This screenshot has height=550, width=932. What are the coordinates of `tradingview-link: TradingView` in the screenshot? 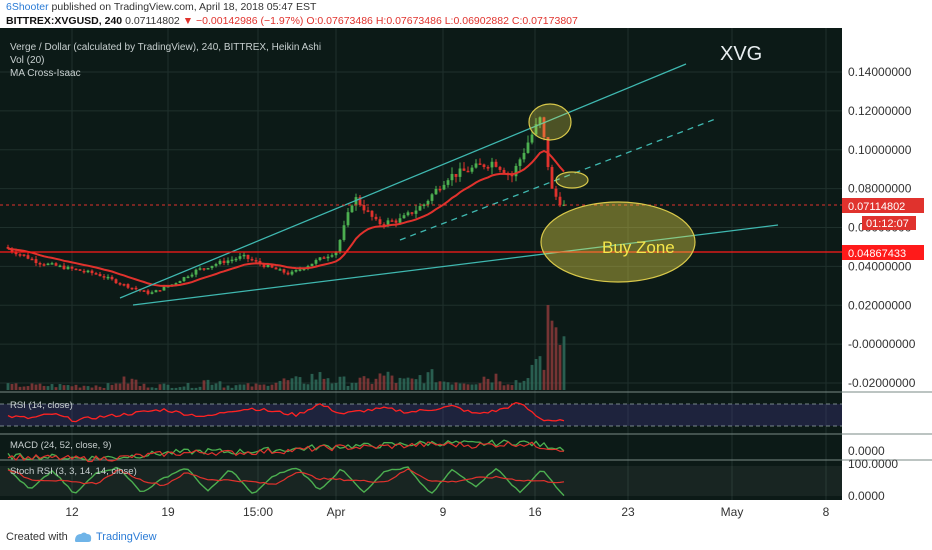 It's located at (126, 537).